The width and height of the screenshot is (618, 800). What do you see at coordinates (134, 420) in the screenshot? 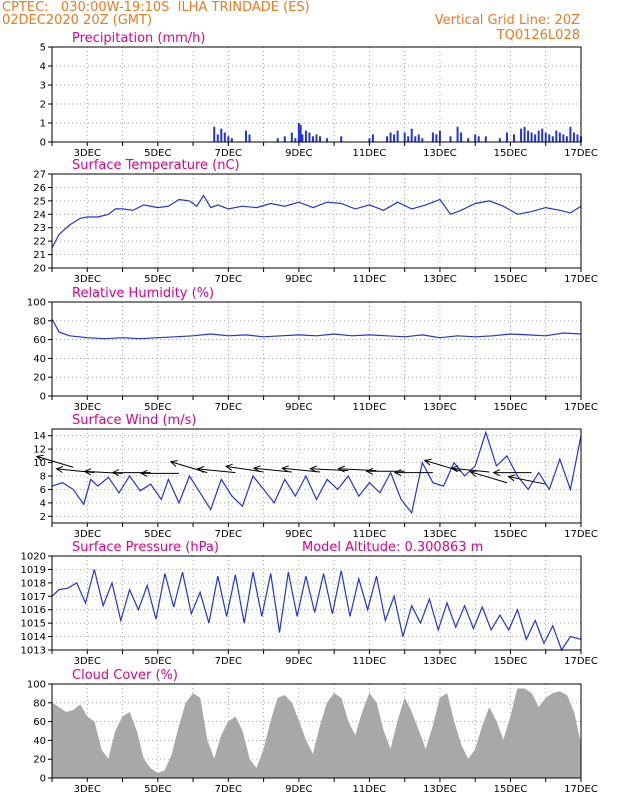
I see `wind-title: Surface Wind (m/s)` at bounding box center [134, 420].